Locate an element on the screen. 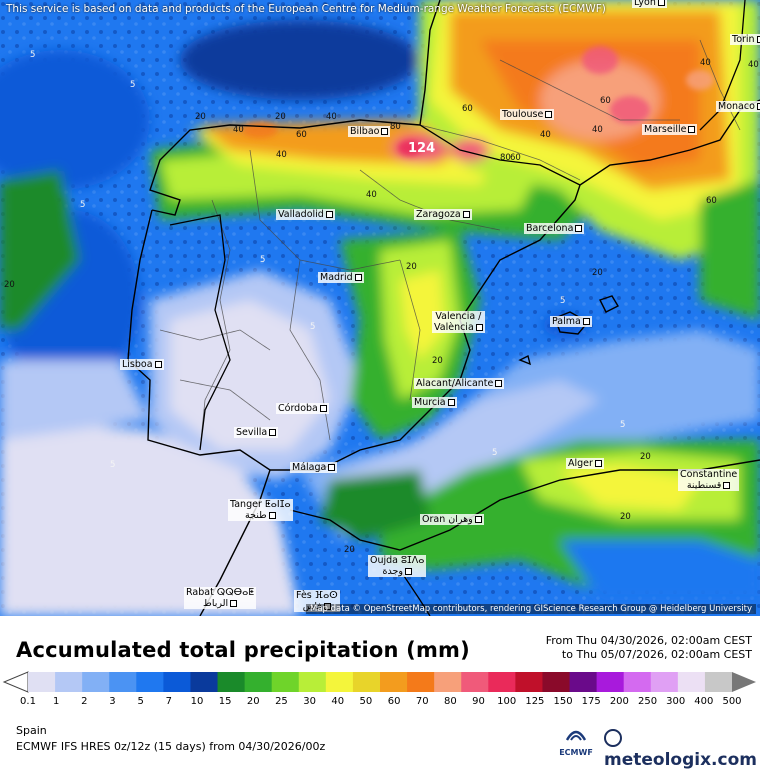  city-label: Barcelona is located at coordinates (554, 228).